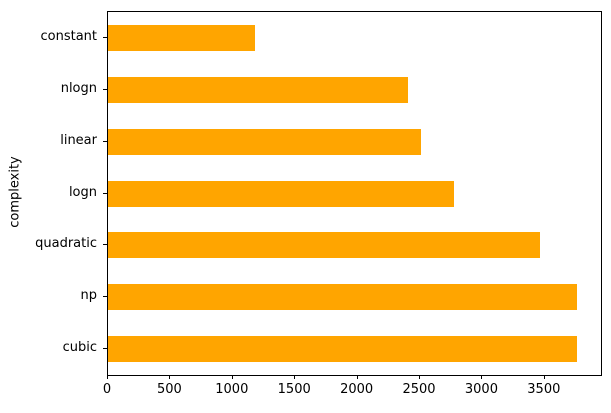 The width and height of the screenshot is (611, 413). What do you see at coordinates (181, 37) in the screenshot?
I see `bar-constant` at bounding box center [181, 37].